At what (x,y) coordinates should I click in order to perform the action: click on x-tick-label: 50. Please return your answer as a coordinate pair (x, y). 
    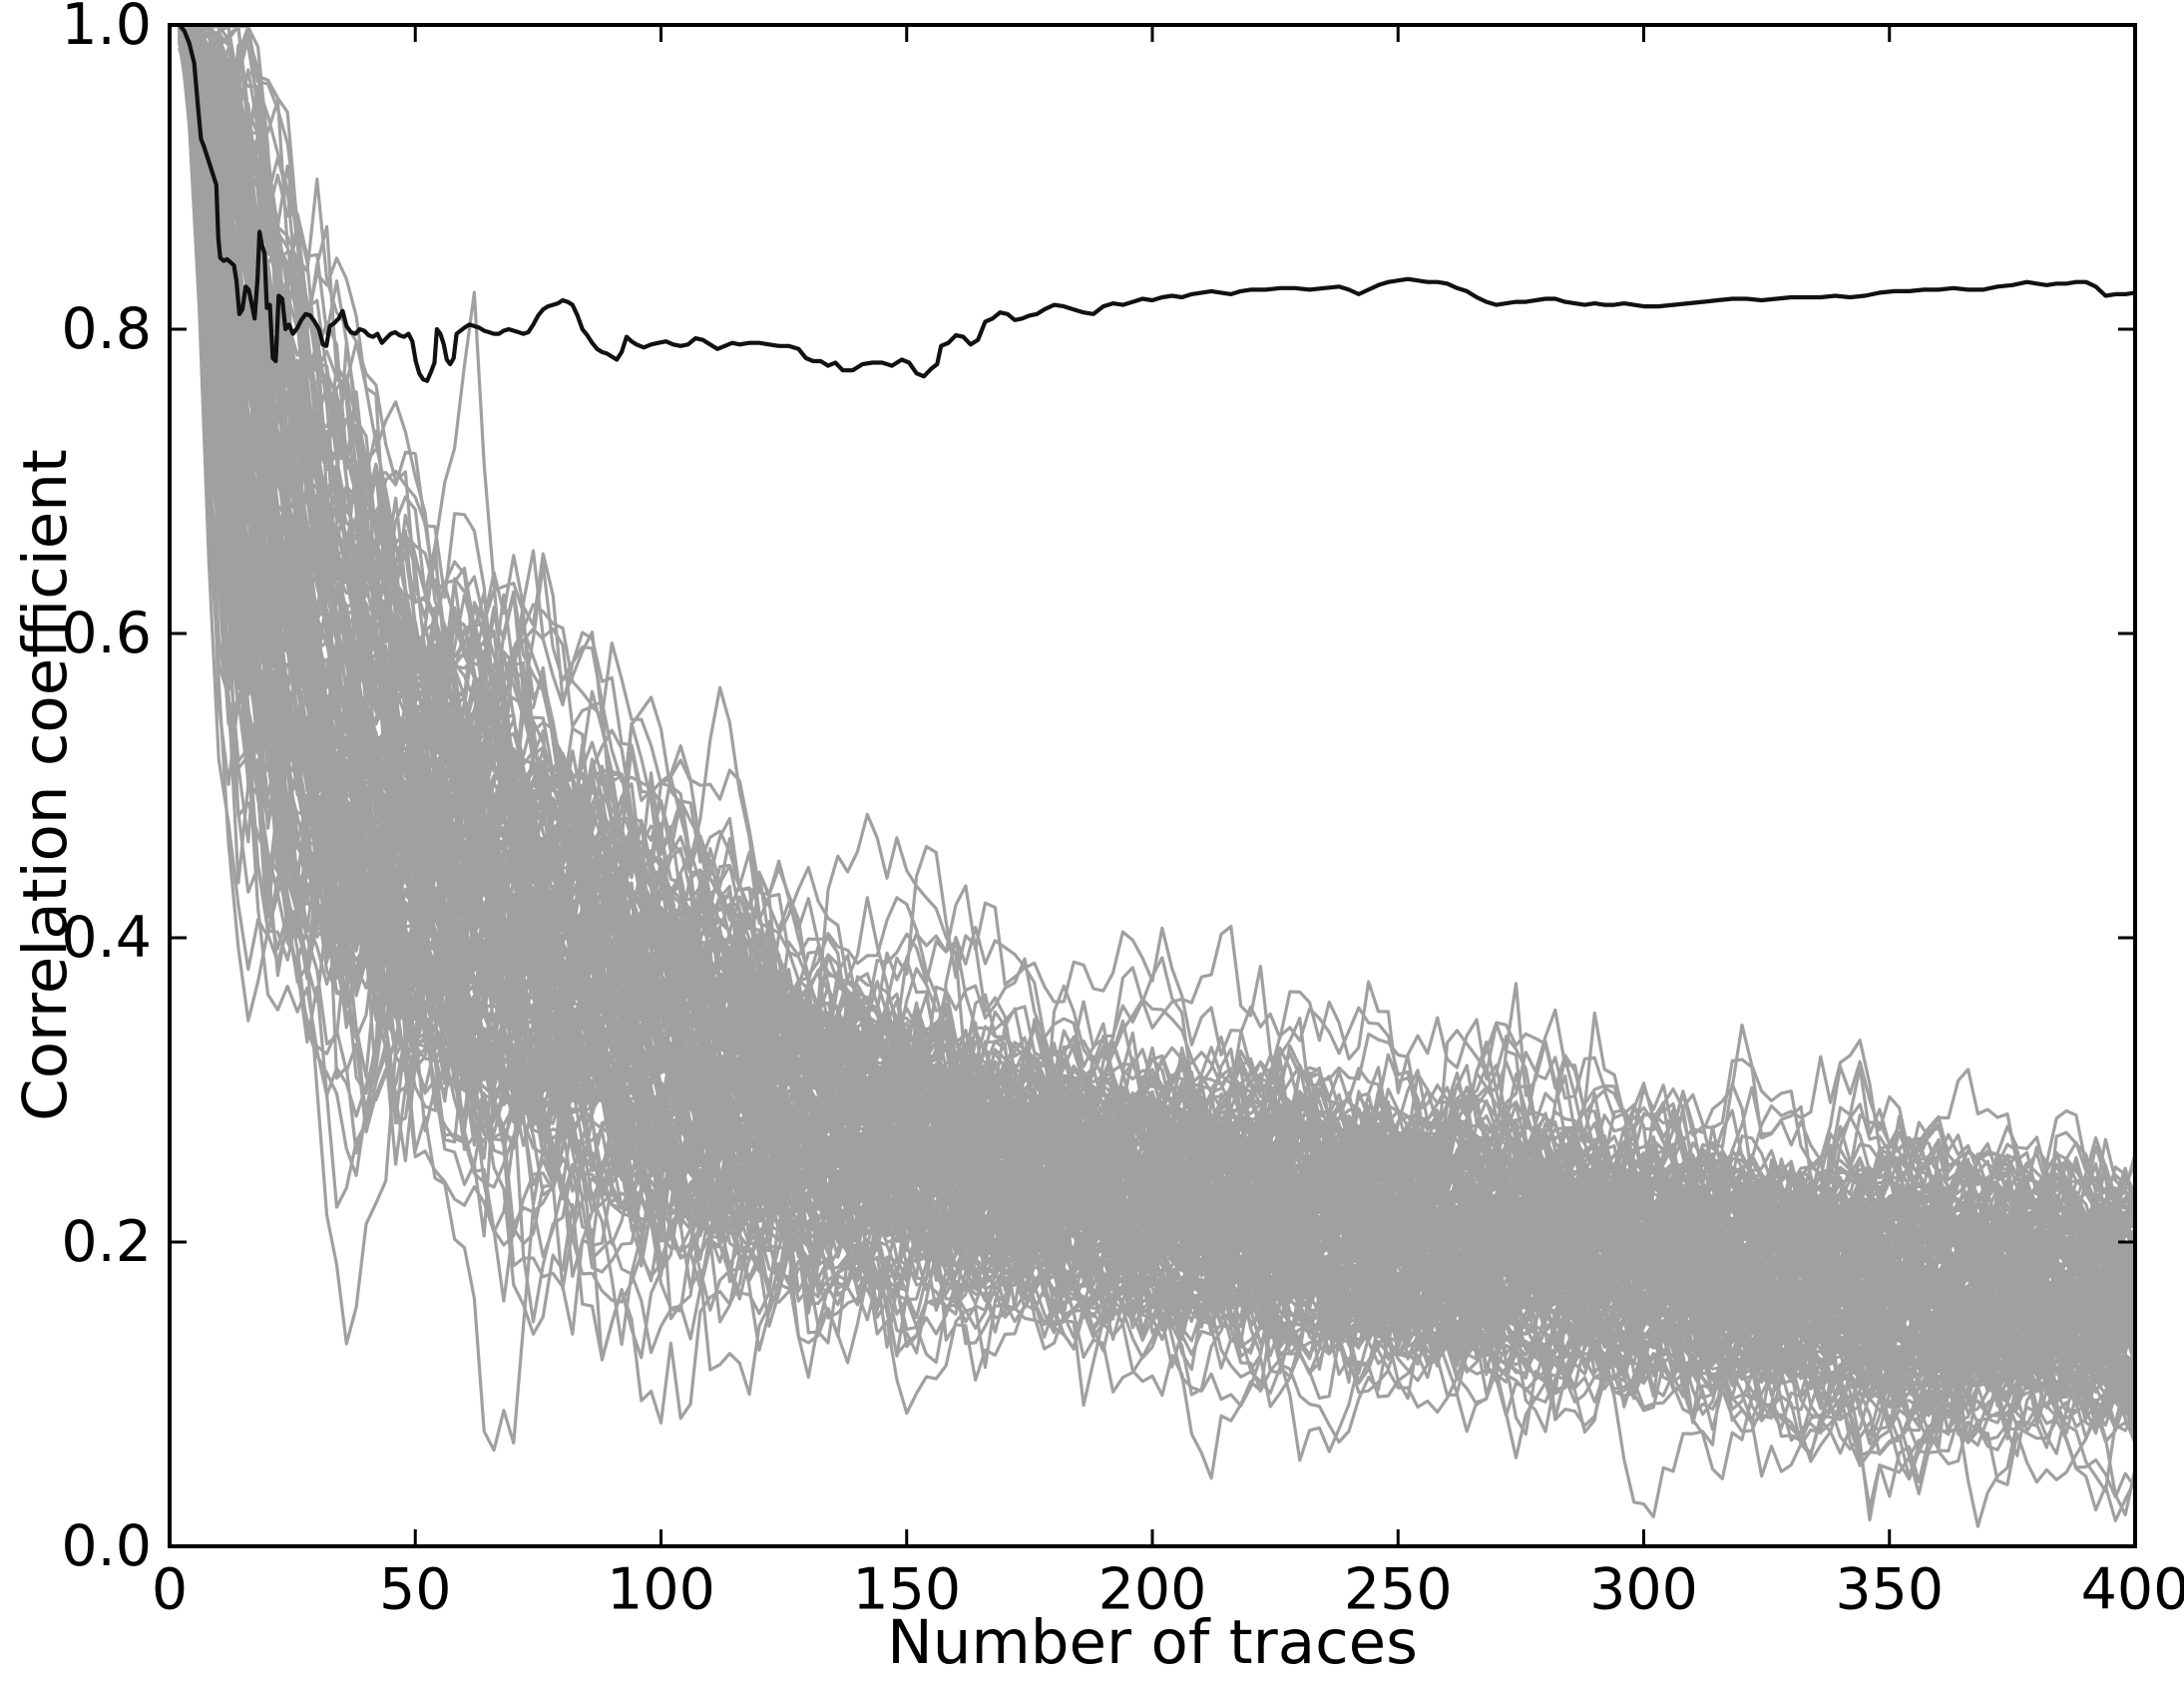
    Looking at the image, I should click on (415, 1590).